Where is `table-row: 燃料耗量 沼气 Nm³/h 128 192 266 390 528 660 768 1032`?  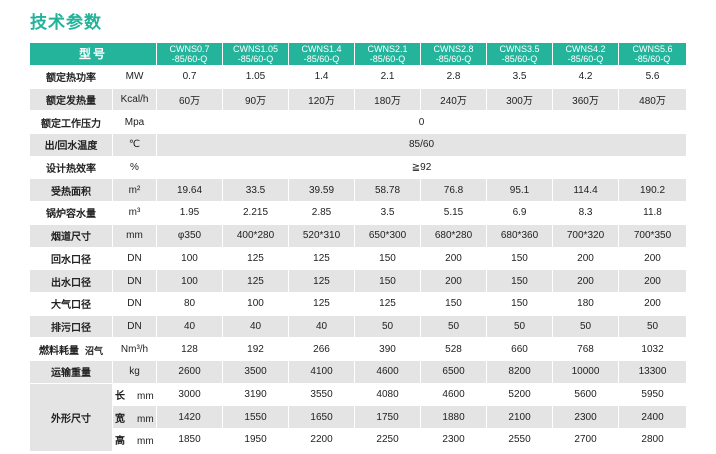
table-row: 燃料耗量 沼气 Nm³/h 128 192 266 390 528 660 768 1032 is located at coordinates (359, 349).